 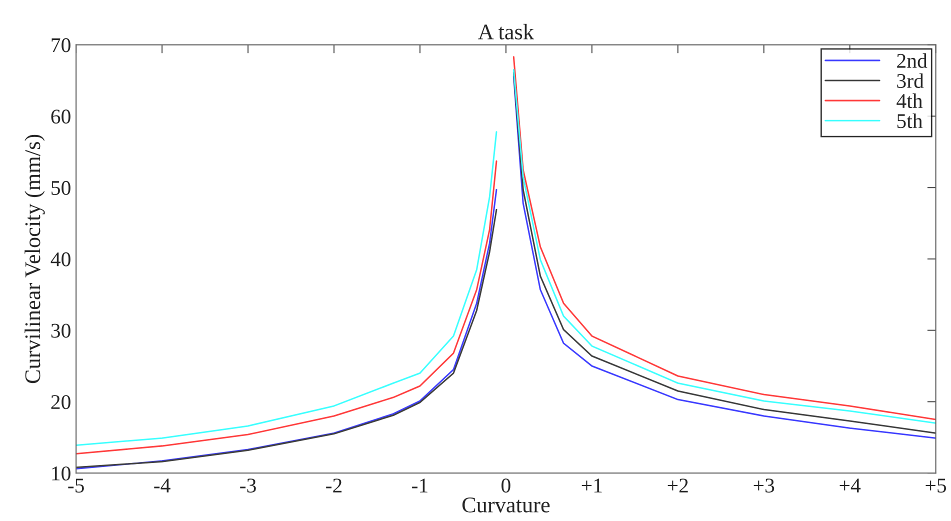 What do you see at coordinates (61, 187) in the screenshot?
I see `y-tick-label: 50` at bounding box center [61, 187].